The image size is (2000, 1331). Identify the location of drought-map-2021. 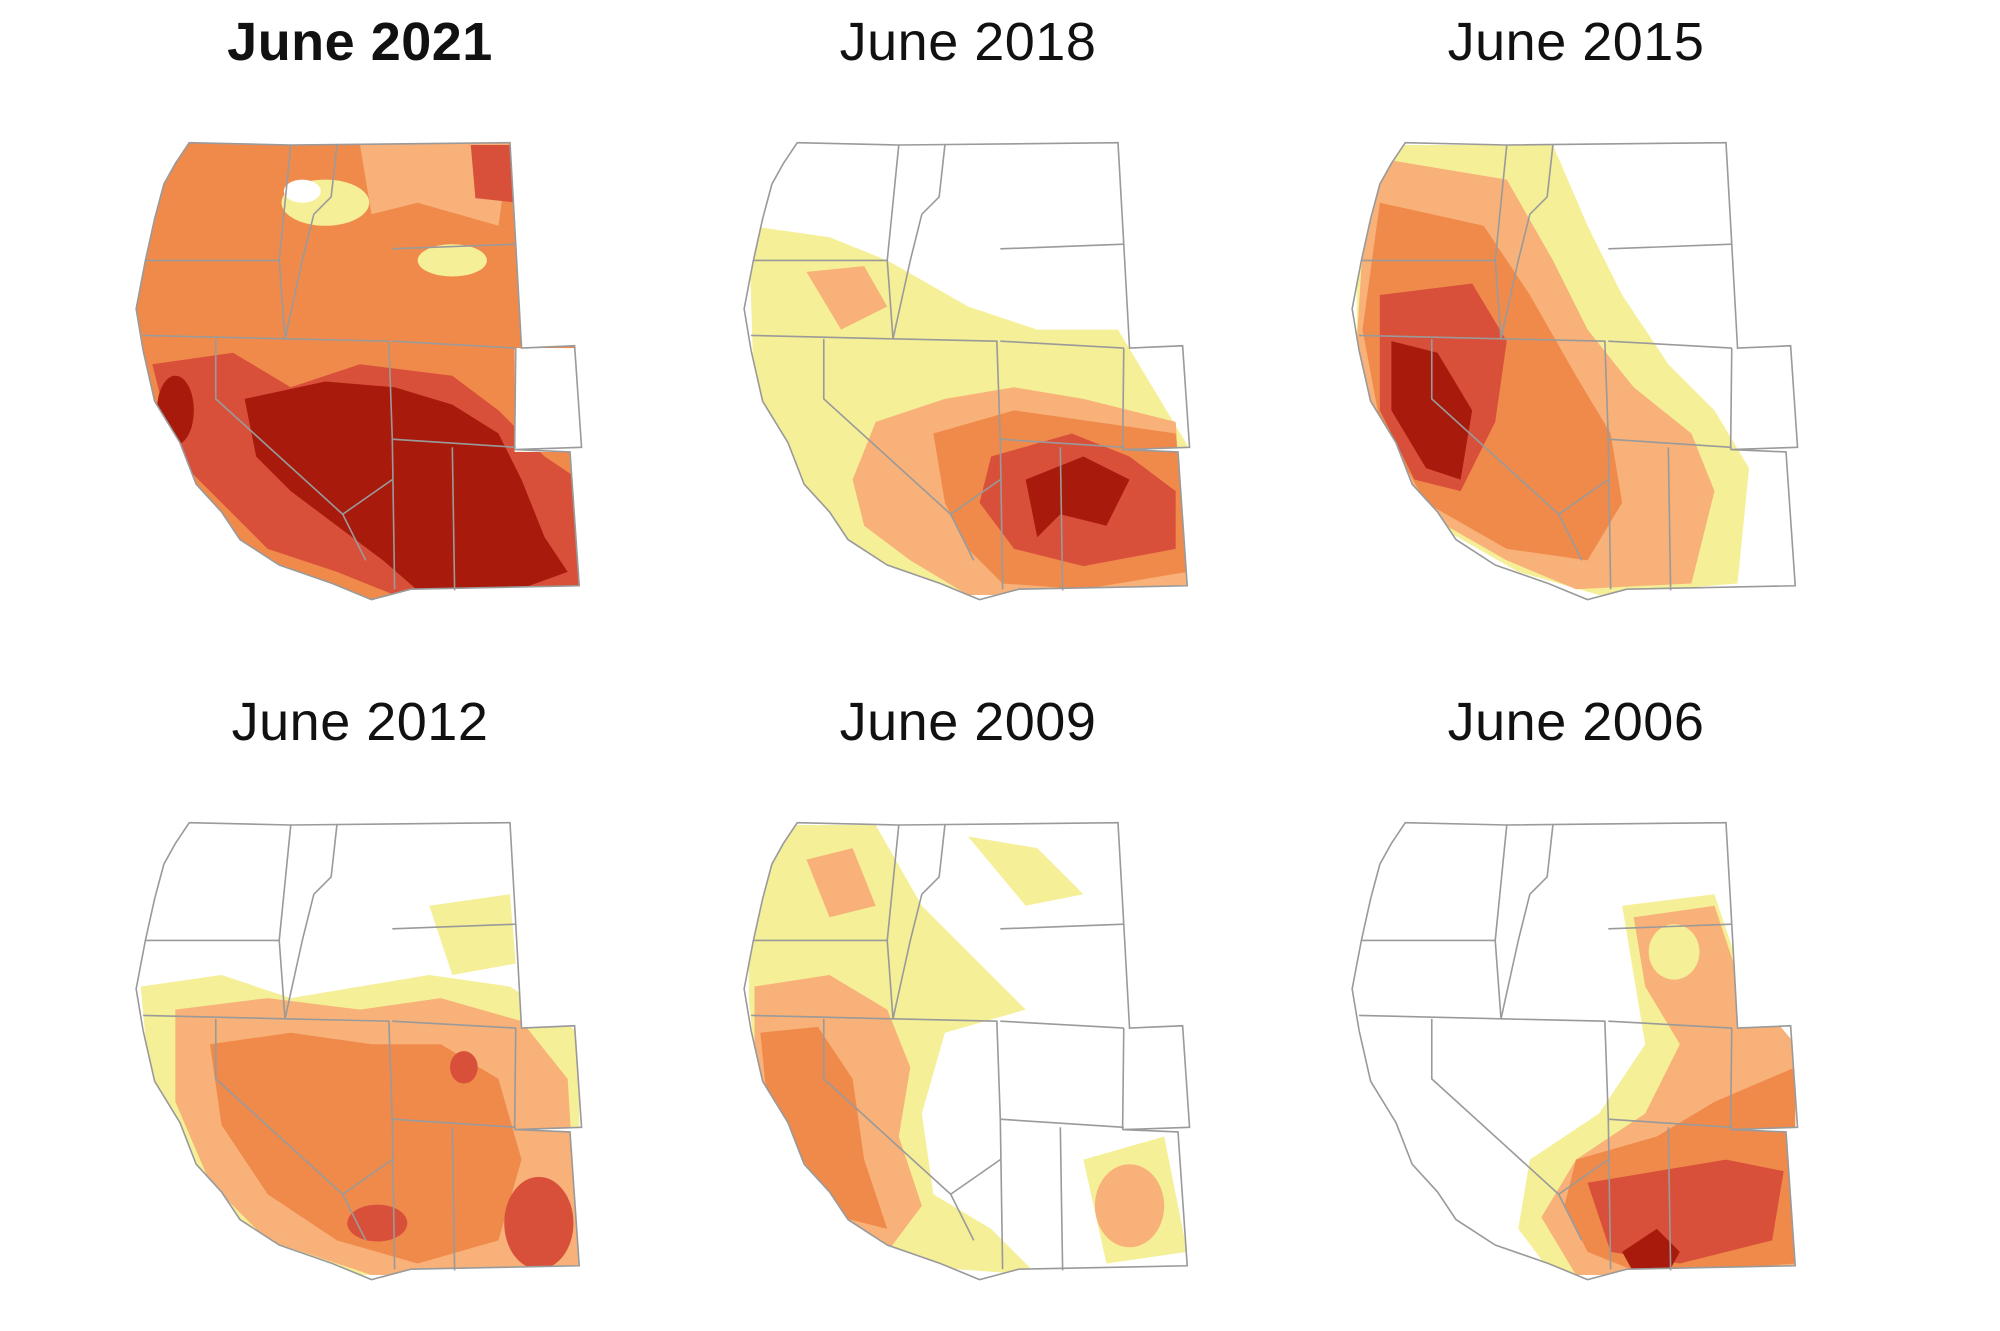
(360, 370).